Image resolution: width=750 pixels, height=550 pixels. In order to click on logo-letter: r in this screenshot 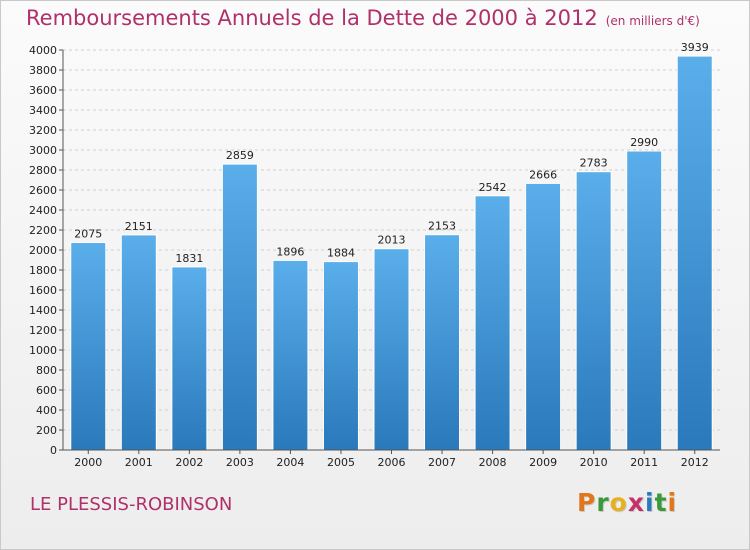, I will do `click(603, 502)`.